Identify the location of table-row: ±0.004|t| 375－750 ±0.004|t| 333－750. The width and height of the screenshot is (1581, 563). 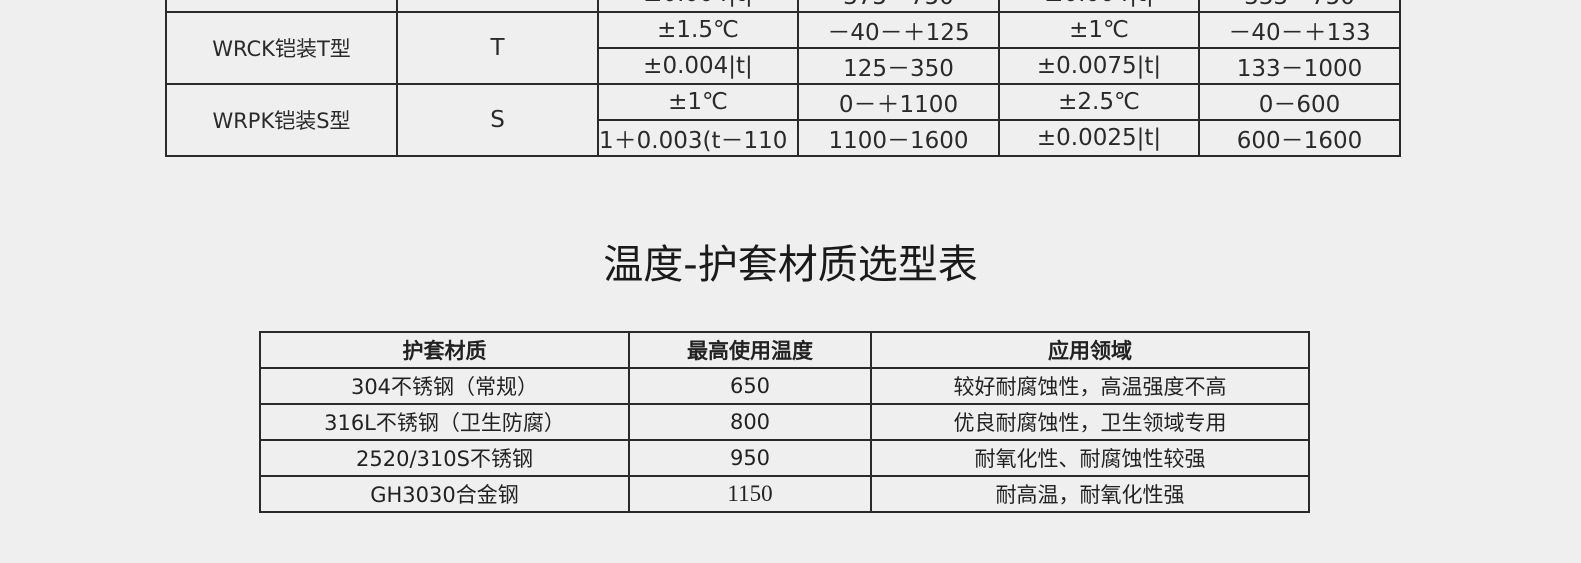
(783, 6).